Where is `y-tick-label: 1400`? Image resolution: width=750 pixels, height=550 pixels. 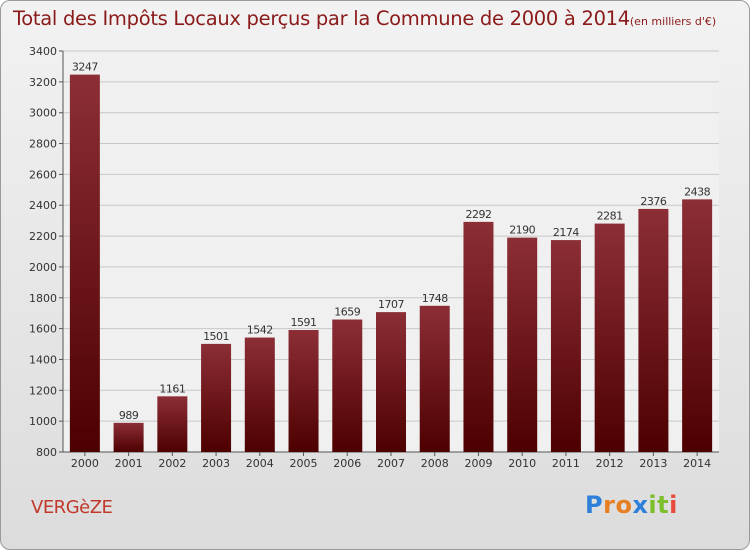 y-tick-label: 1400 is located at coordinates (43, 359).